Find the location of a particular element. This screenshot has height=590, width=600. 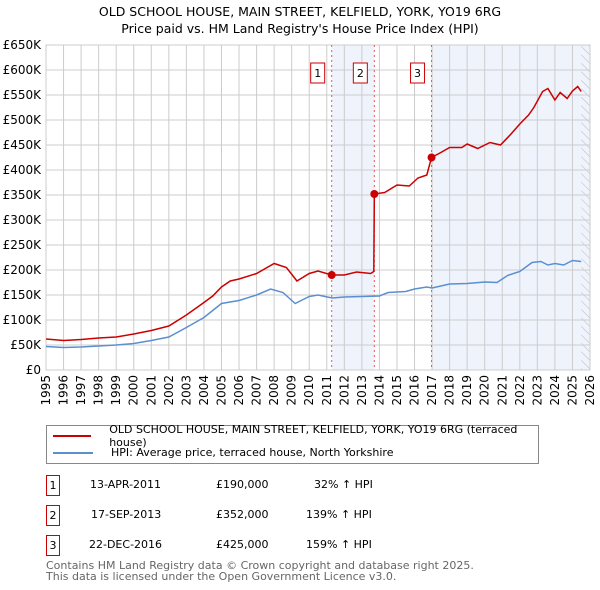

x-tick-label: 2001 is located at coordinates (151, 390).